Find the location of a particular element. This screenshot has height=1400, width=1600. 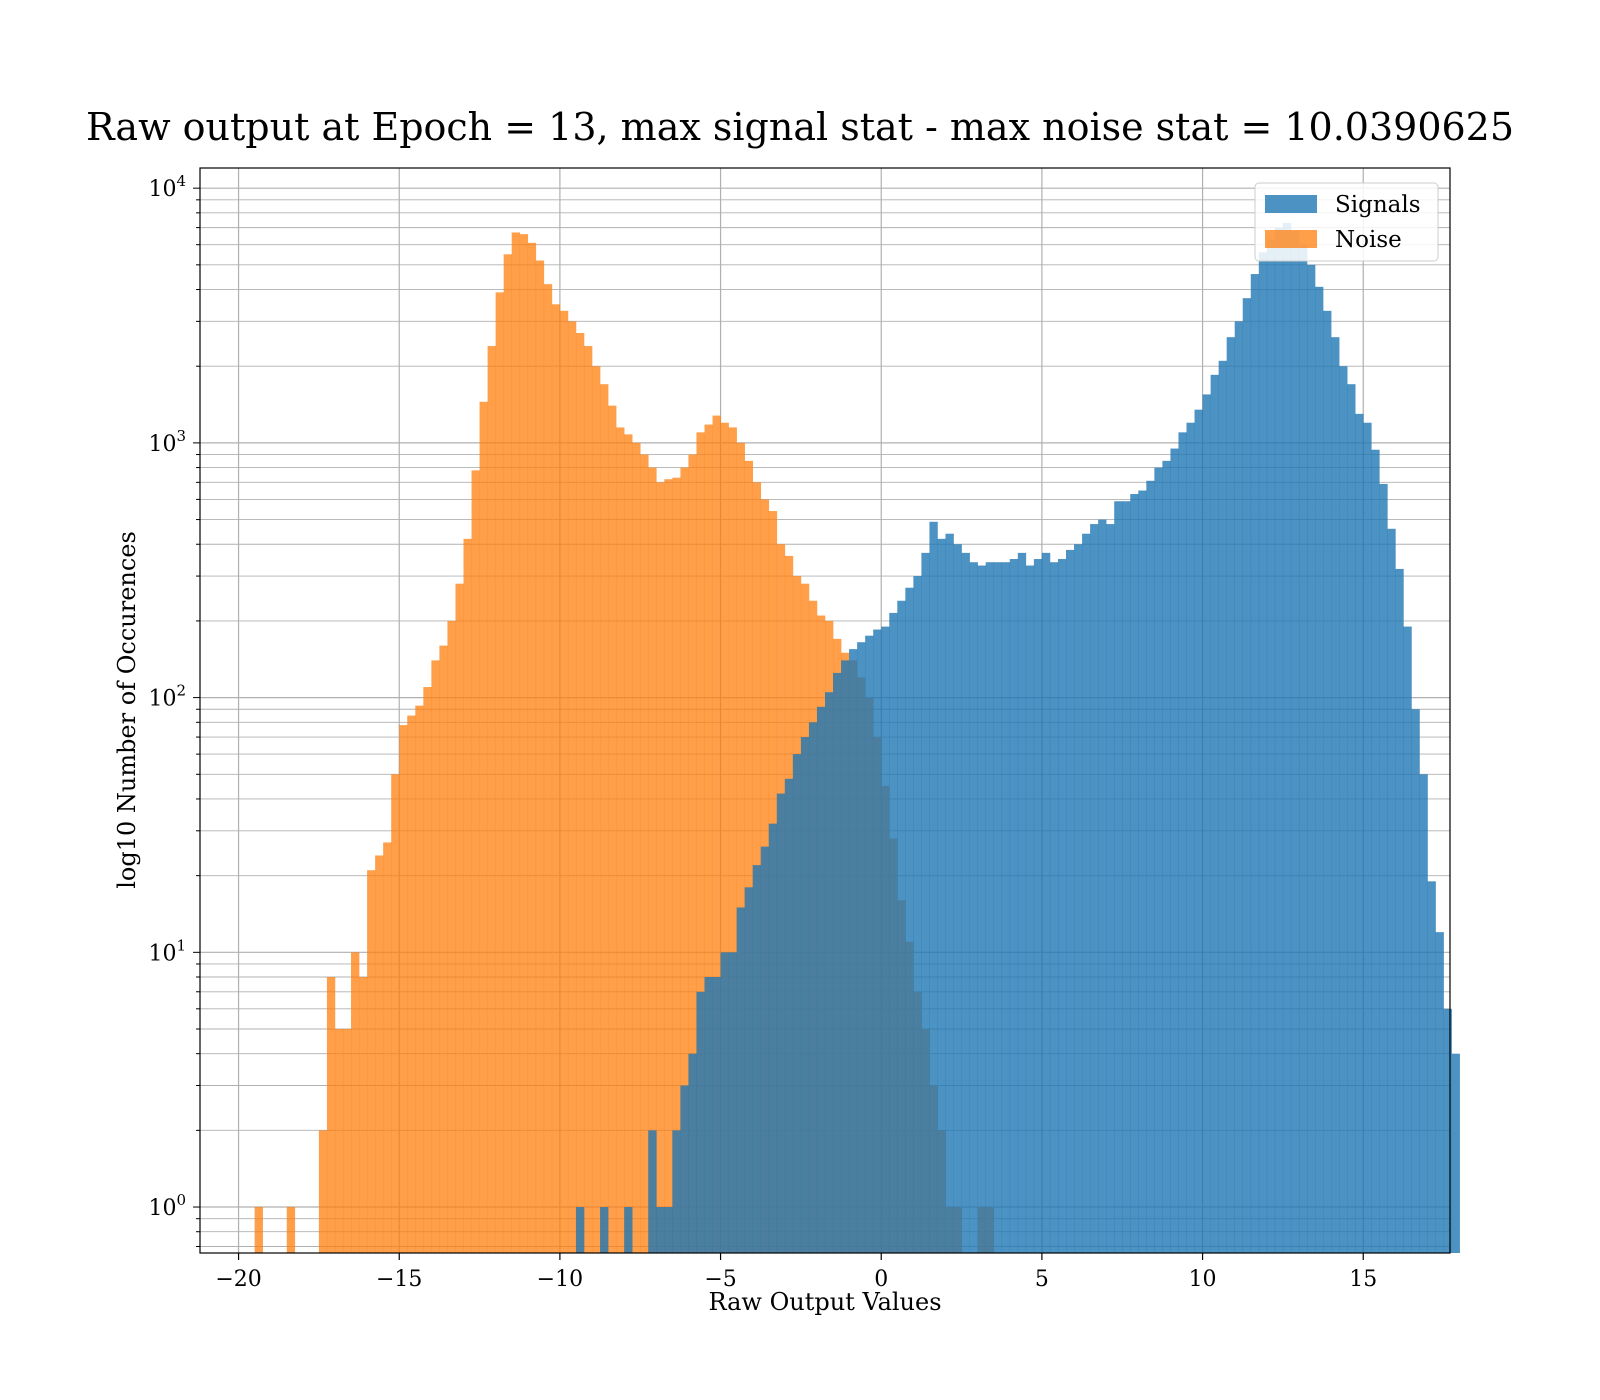

legend-label-signals: Signals is located at coordinates (1378, 205).